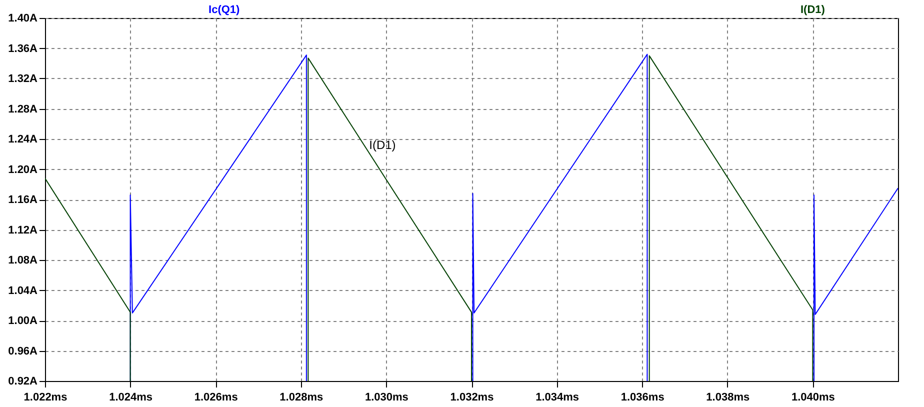 This screenshot has height=407, width=924. What do you see at coordinates (23, 260) in the screenshot?
I see `y-tick-label: 1.08A` at bounding box center [23, 260].